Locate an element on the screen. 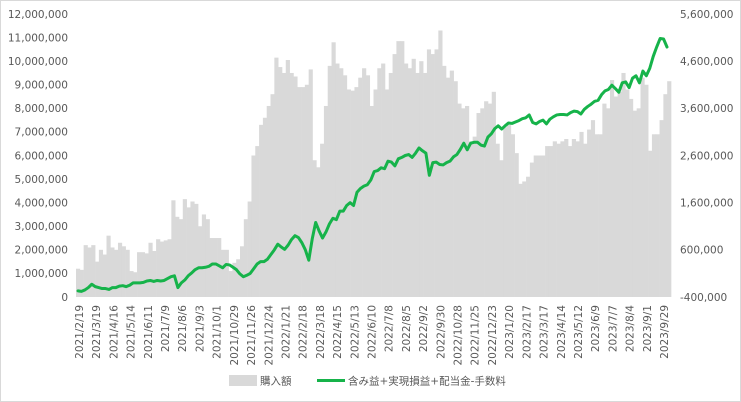 The width and height of the screenshot is (741, 402). x-tick-label: 2022/12/23 is located at coordinates (493, 335).